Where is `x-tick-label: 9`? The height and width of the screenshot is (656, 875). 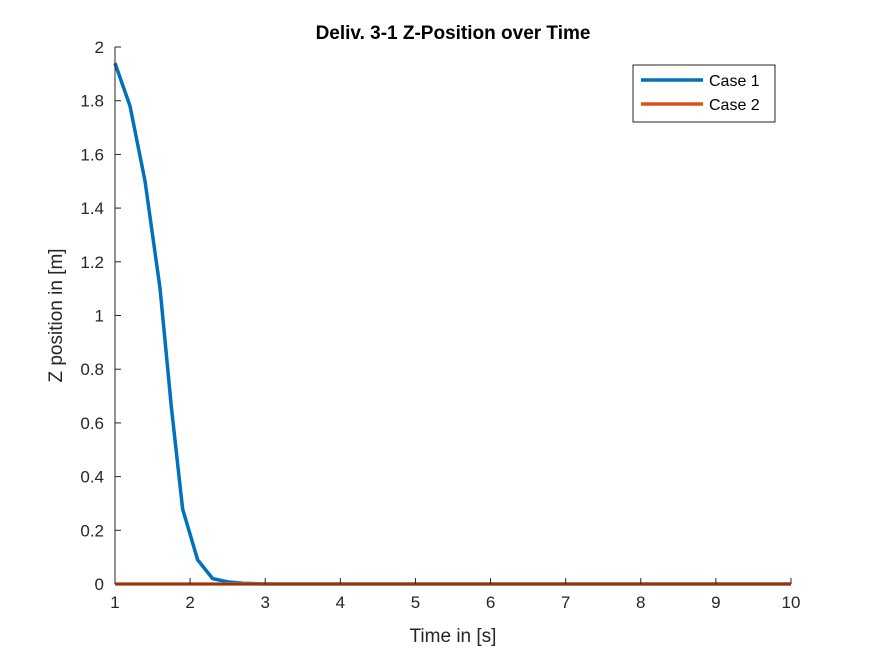
x-tick-label: 9 is located at coordinates (715, 602).